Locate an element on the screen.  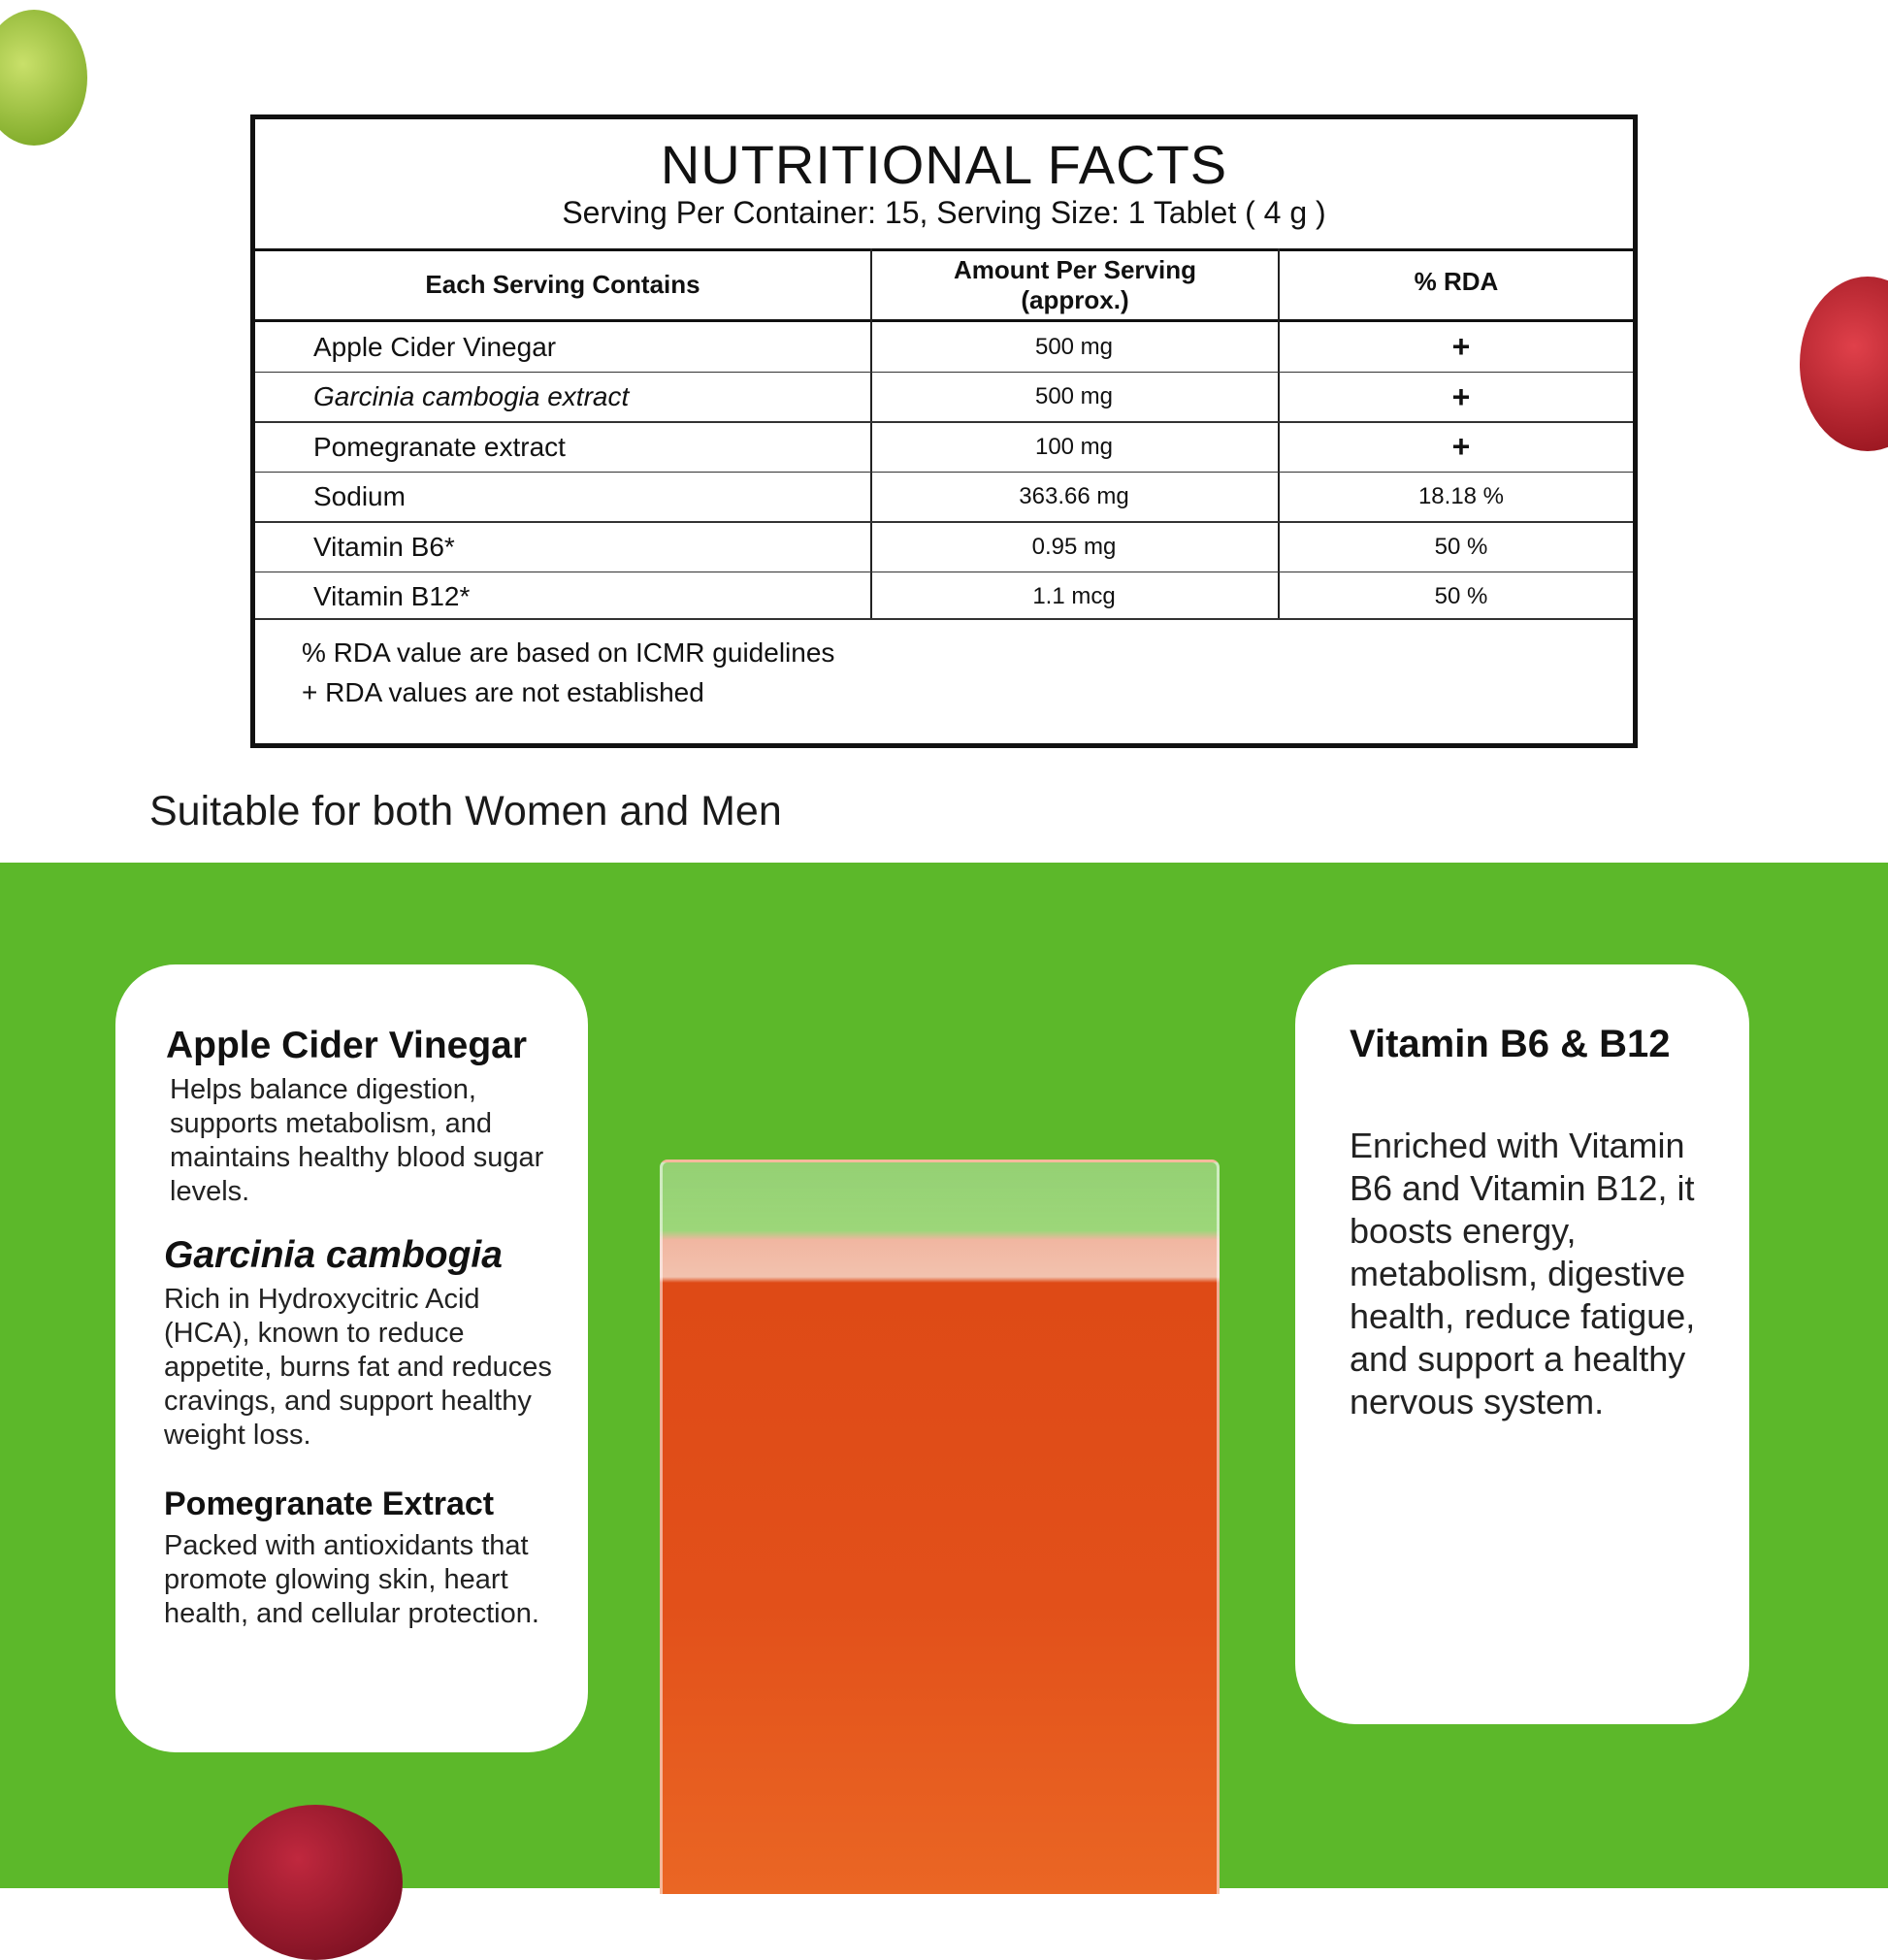
apple-image is located at coordinates (1844, 364).